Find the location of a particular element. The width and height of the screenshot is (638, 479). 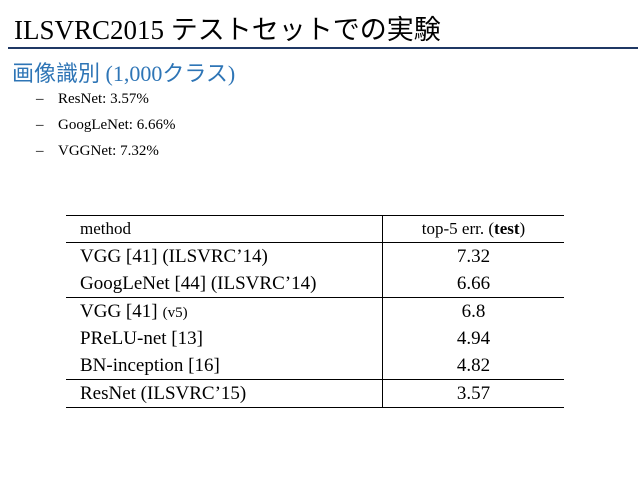

error-cell: 3.57 is located at coordinates (473, 393).